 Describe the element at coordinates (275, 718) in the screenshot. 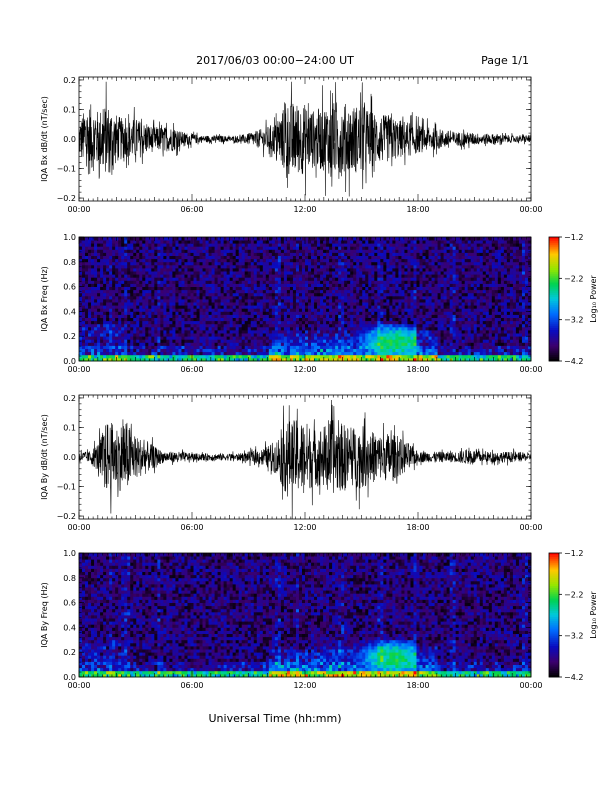

I see `x-axis-label: Universal Time (hh:mm)` at that location.